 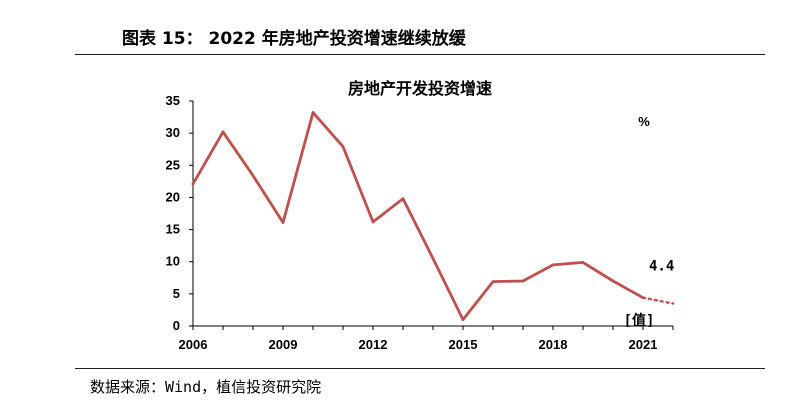 I want to click on bottom-rule, so click(x=420, y=368).